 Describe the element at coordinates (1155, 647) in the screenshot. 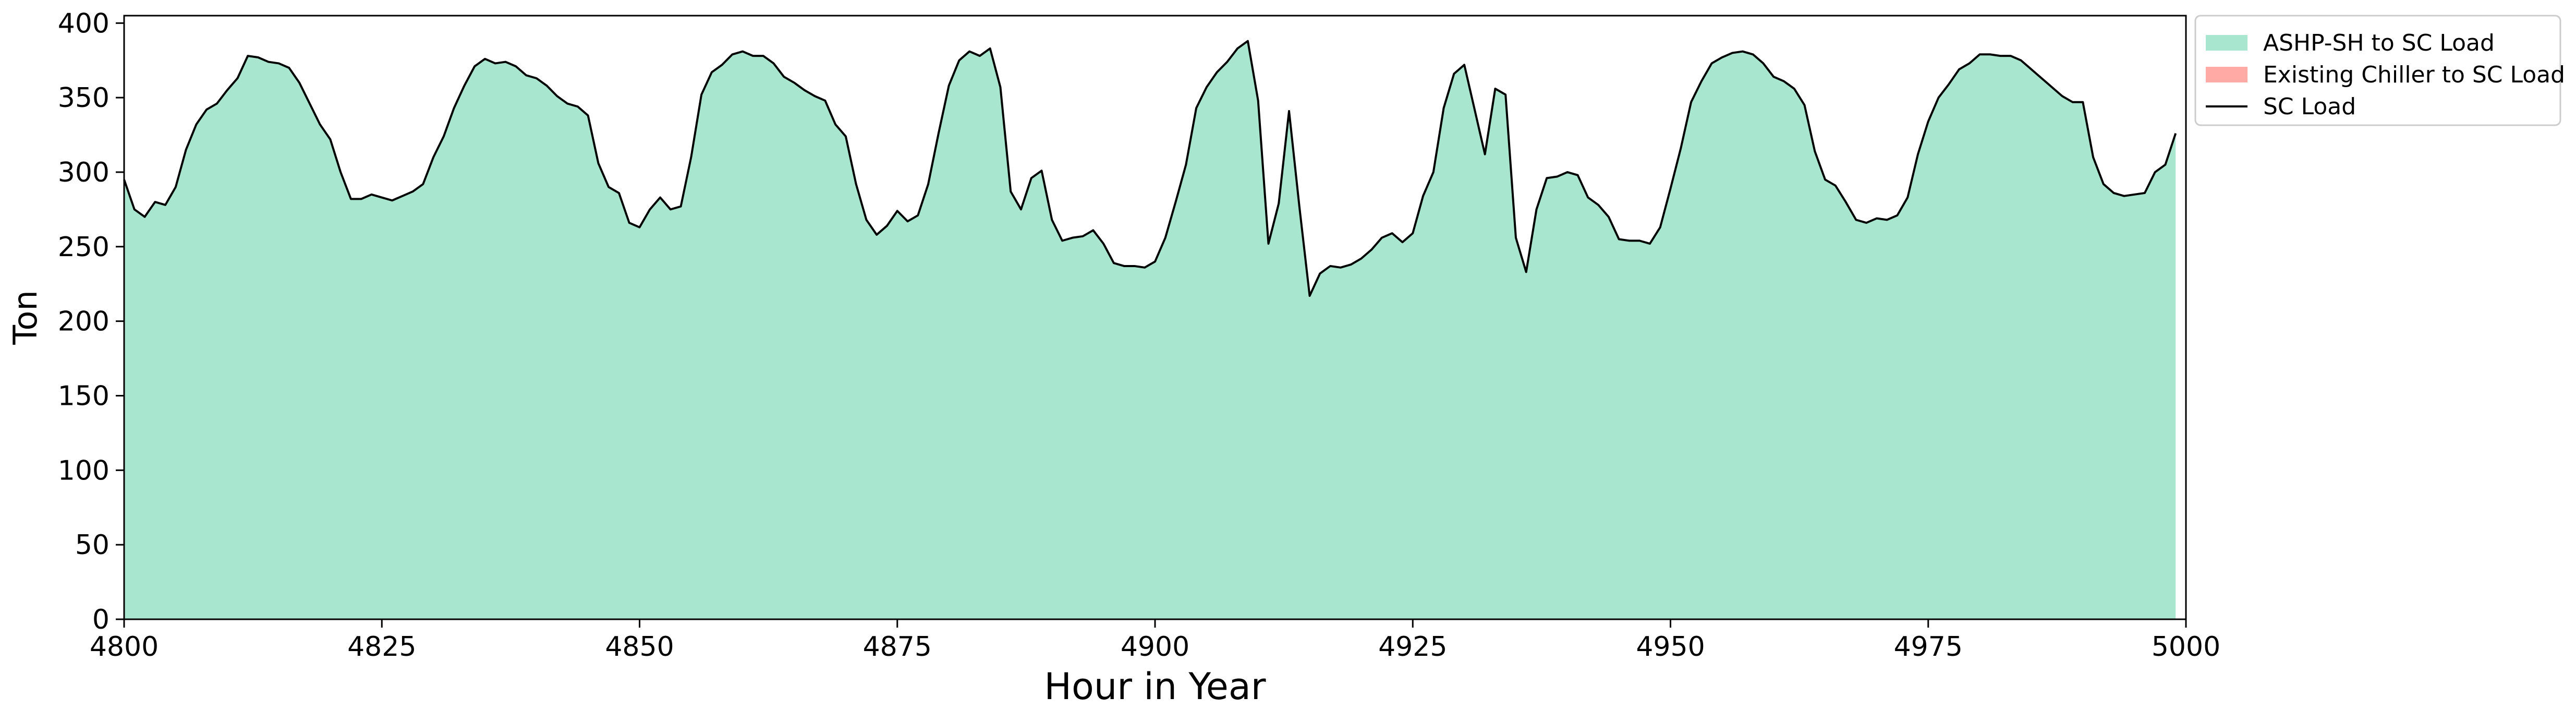

I see `x-tick-label: 4900` at that location.